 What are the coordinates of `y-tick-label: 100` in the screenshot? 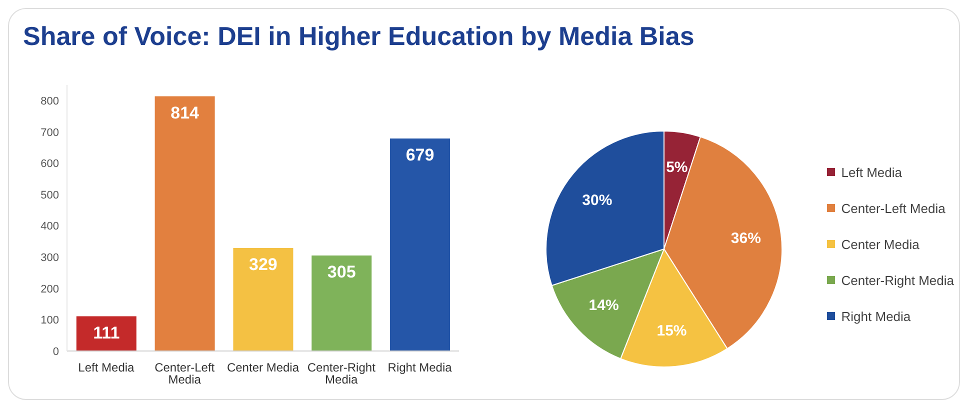 It's located at (49, 320).